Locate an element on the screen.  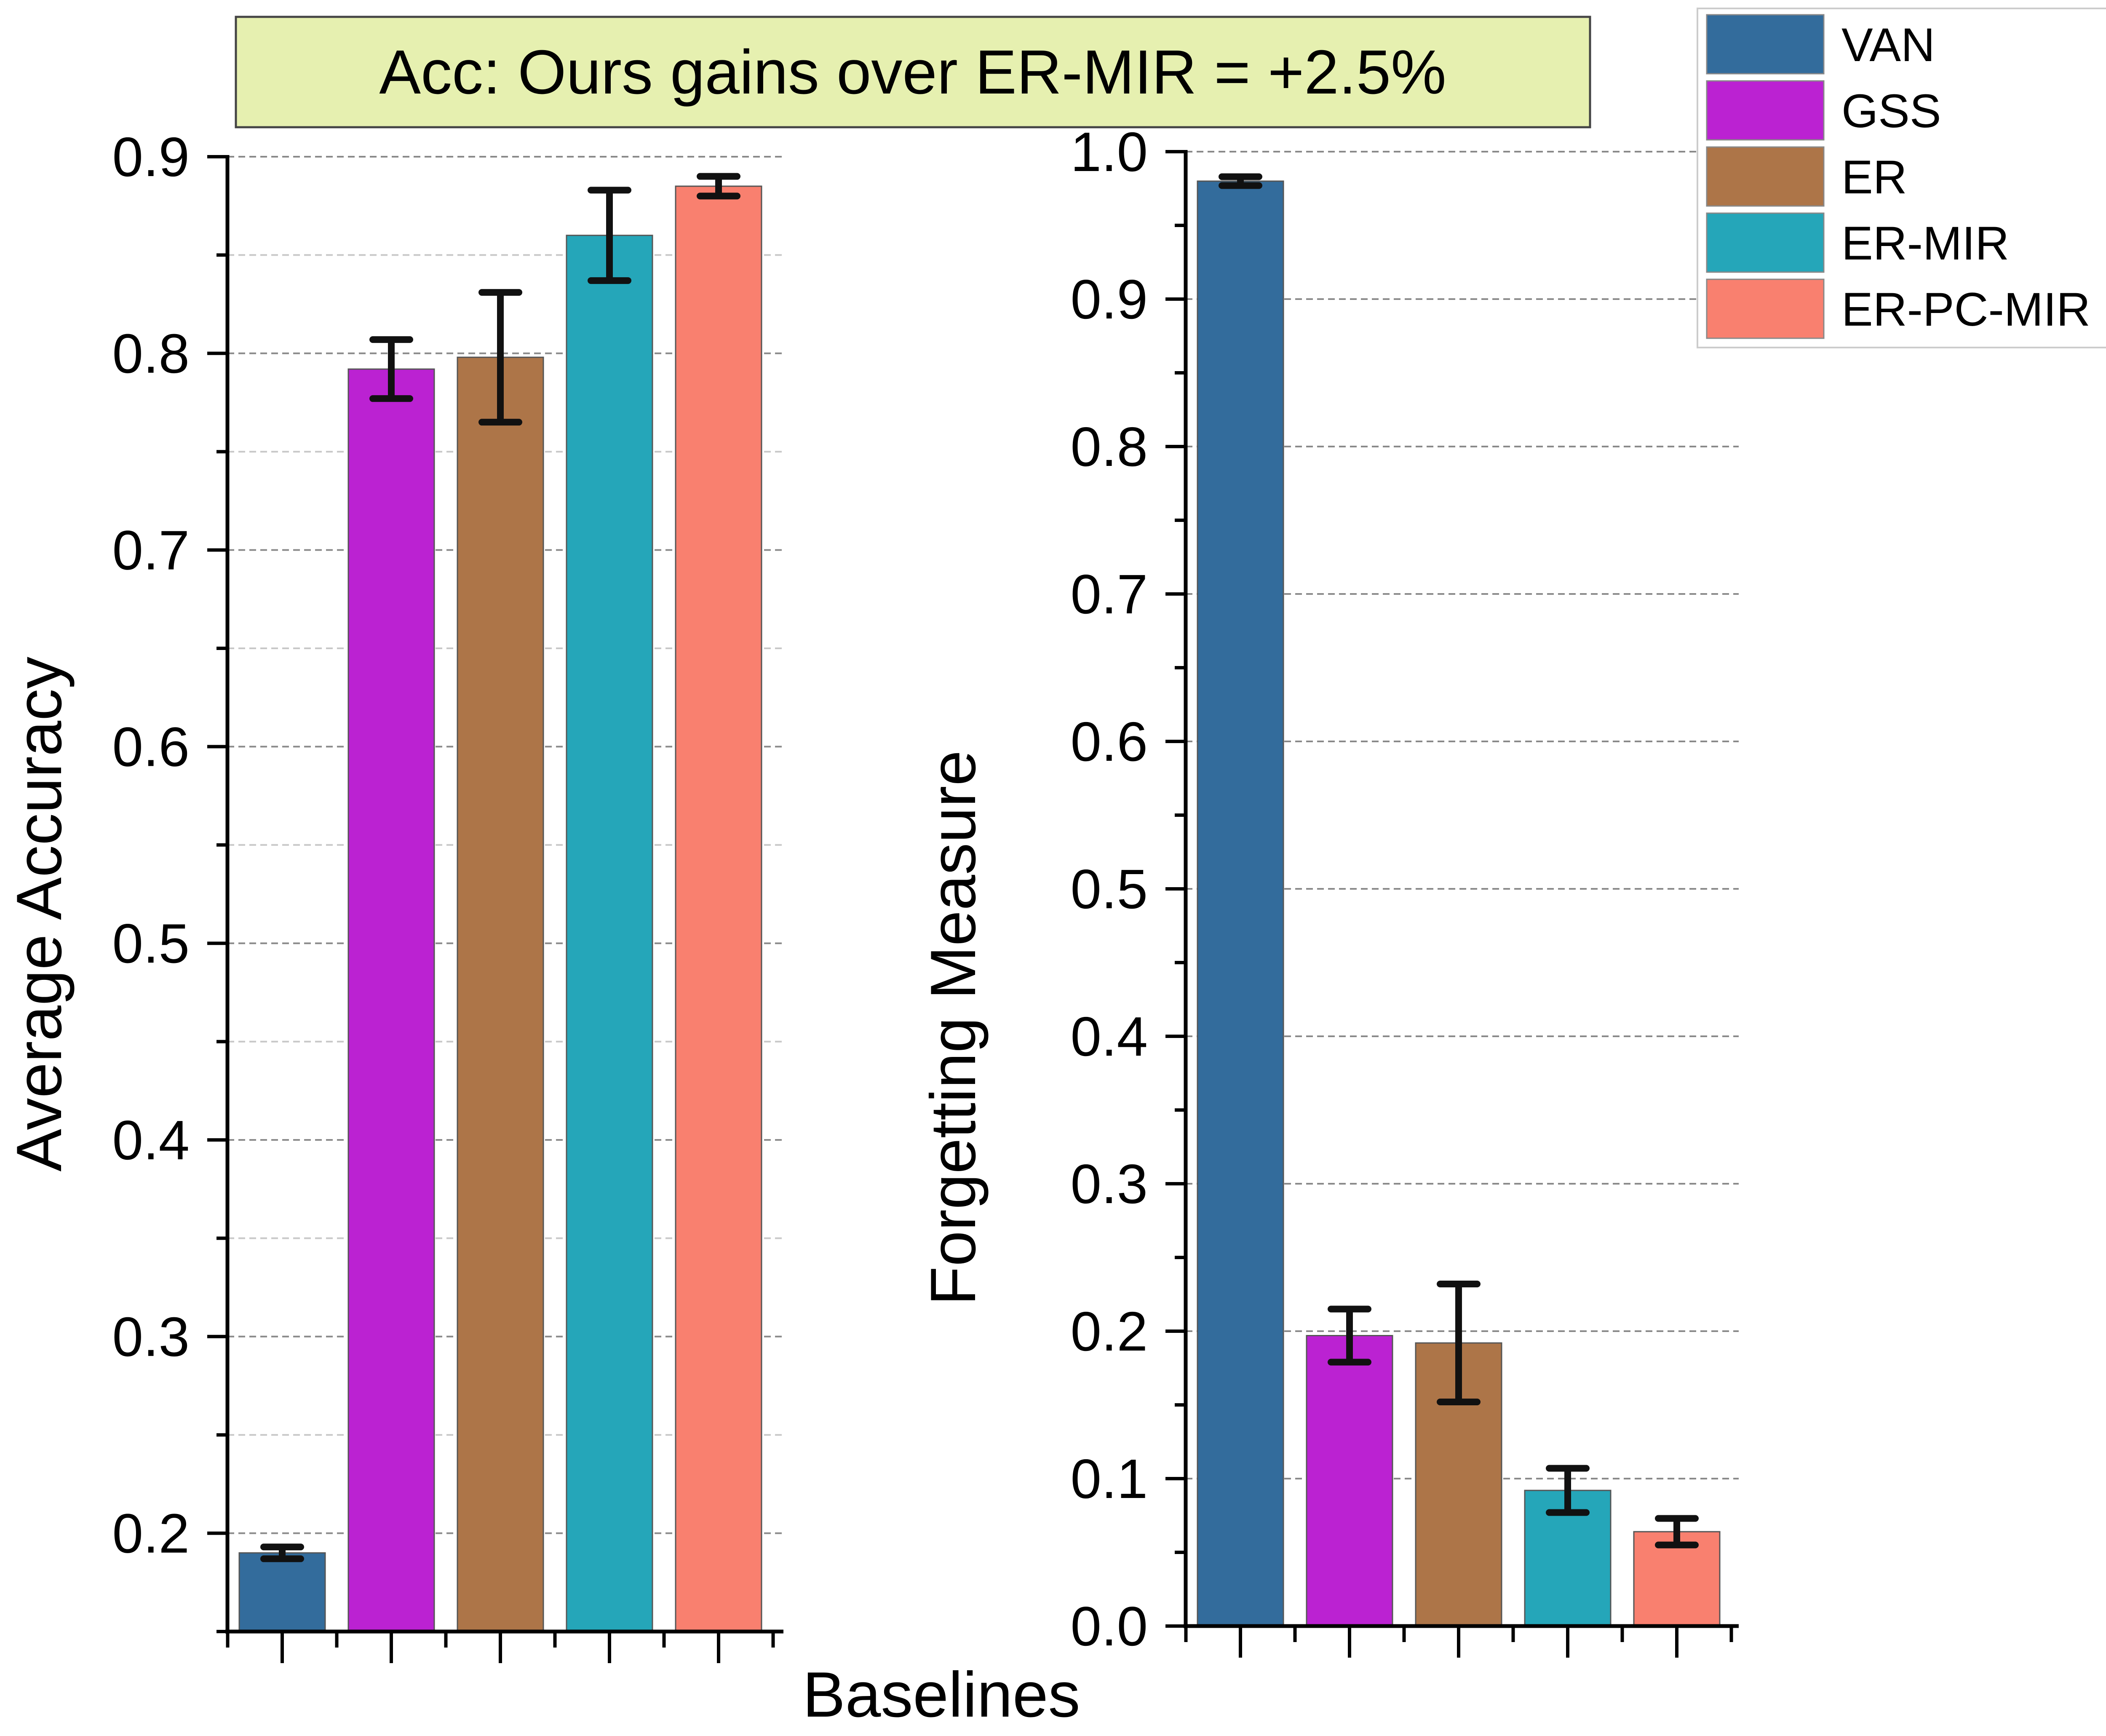
accuracy-y-tick-label: 0.7 is located at coordinates (151, 550).